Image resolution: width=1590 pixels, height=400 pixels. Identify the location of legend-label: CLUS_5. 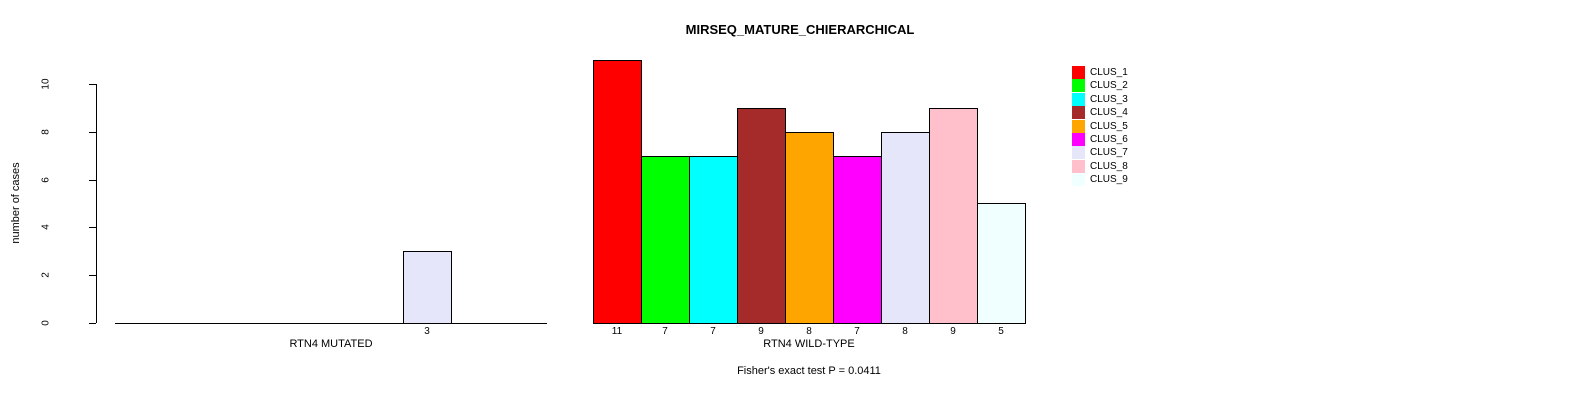
(1109, 126).